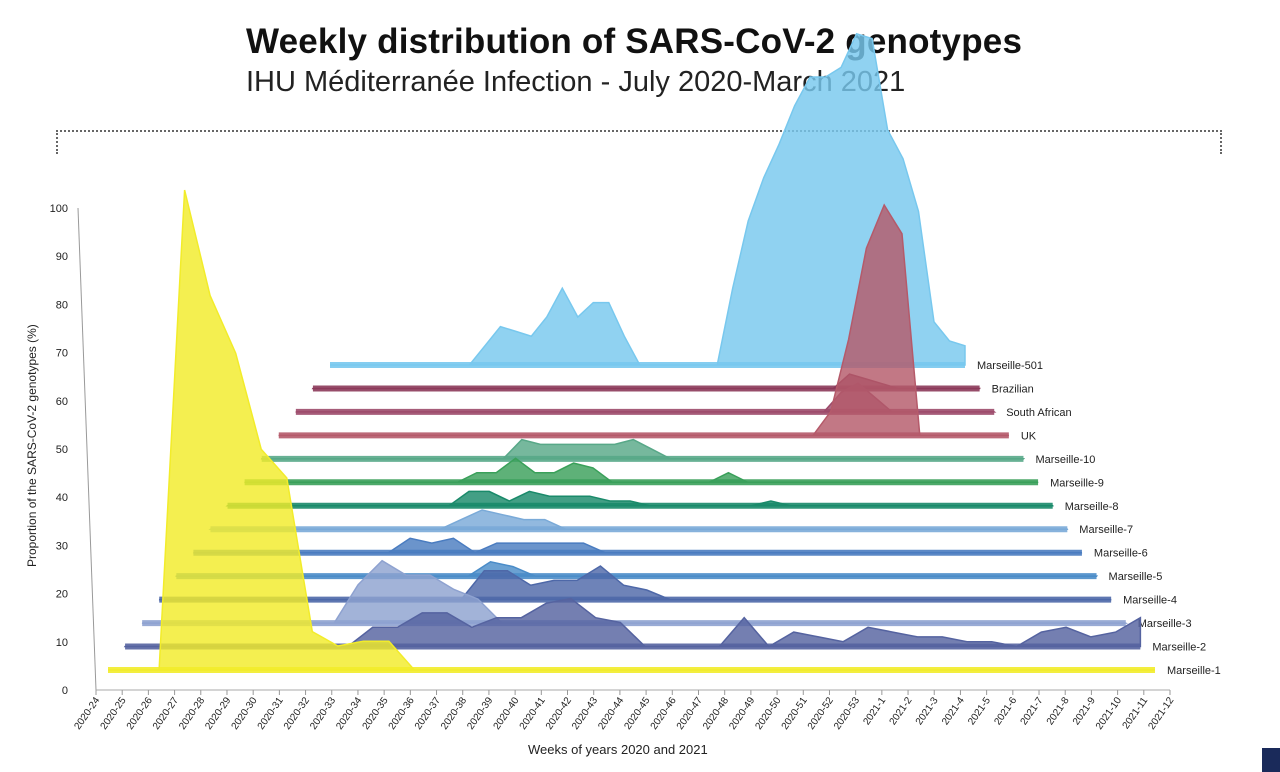 The image size is (1280, 772). I want to click on series-label: Brazilian, so click(1013, 389).